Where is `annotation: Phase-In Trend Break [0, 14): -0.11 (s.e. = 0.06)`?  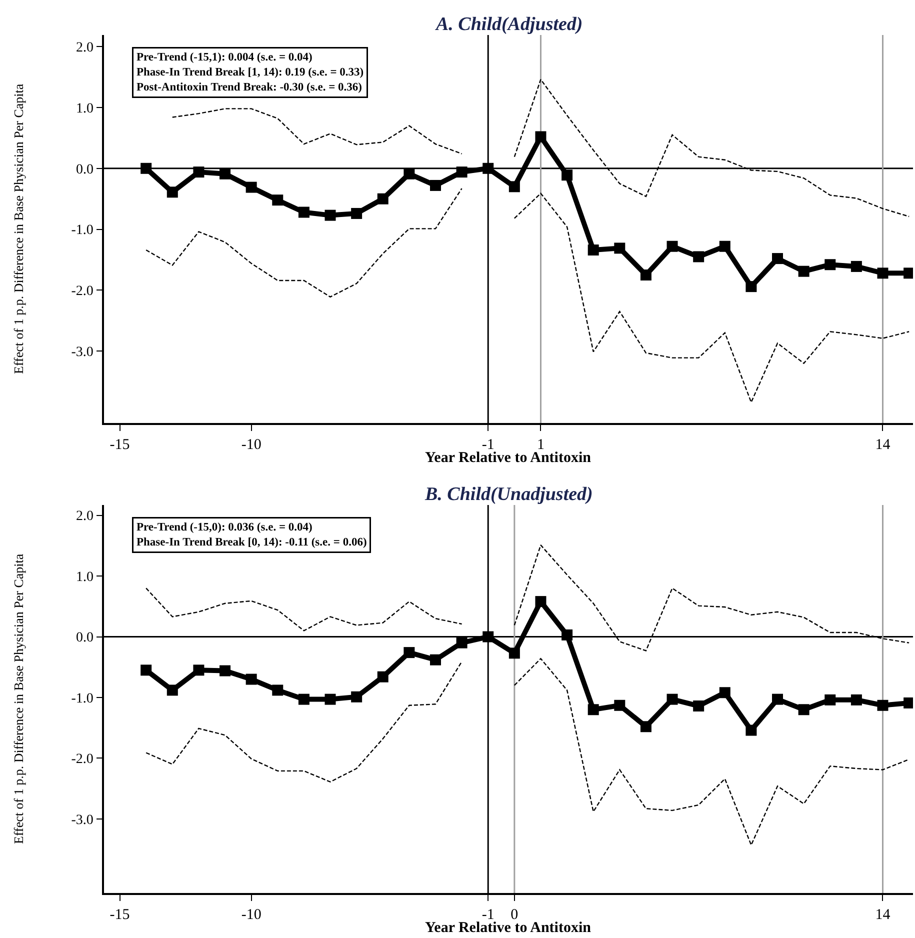
annotation: Phase-In Trend Break [0, 14): -0.11 (s.e. = 0.06) is located at coordinates (251, 542).